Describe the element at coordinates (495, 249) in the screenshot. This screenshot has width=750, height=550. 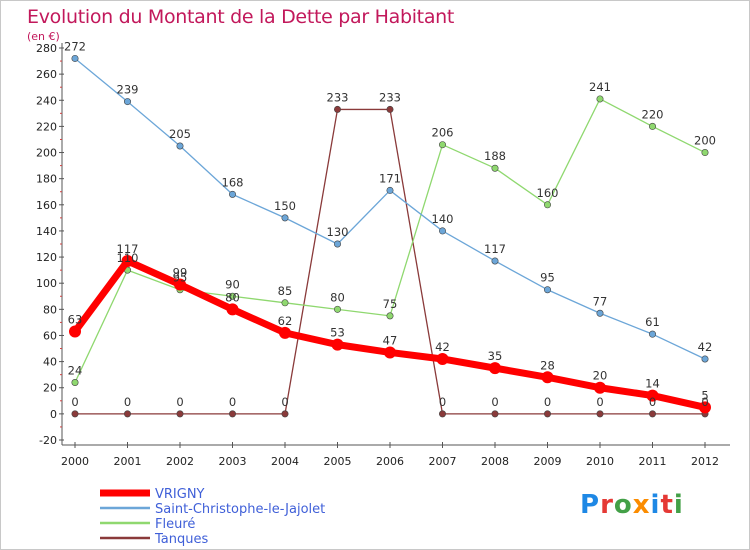
I see `data-label: 117` at that location.